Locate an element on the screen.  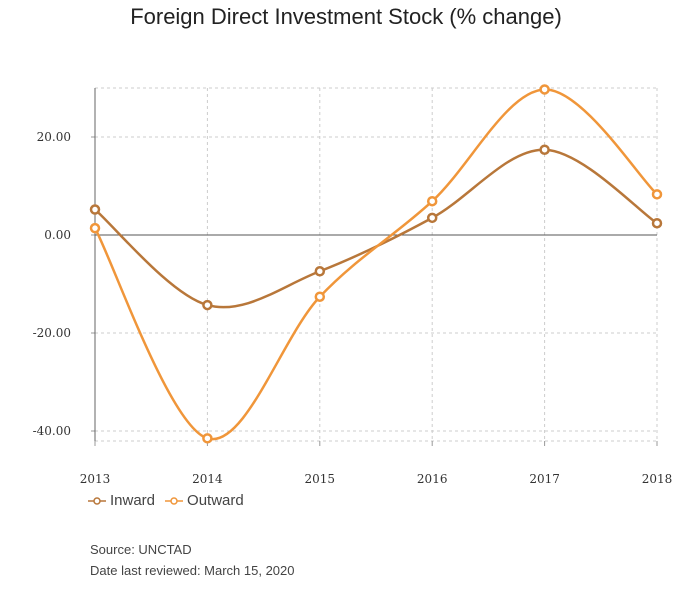
y-tick-label: -40.00 is located at coordinates (52, 431).